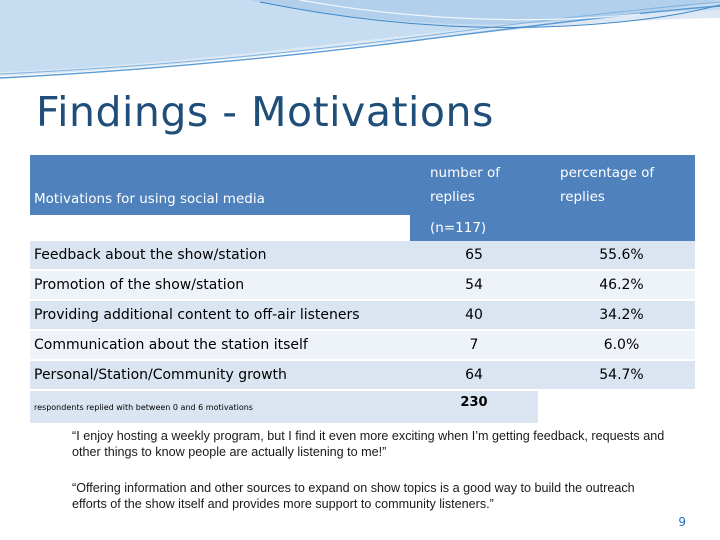  Describe the element at coordinates (220, 375) in the screenshot. I see `row-label: Personal/Station/Community growth` at that location.